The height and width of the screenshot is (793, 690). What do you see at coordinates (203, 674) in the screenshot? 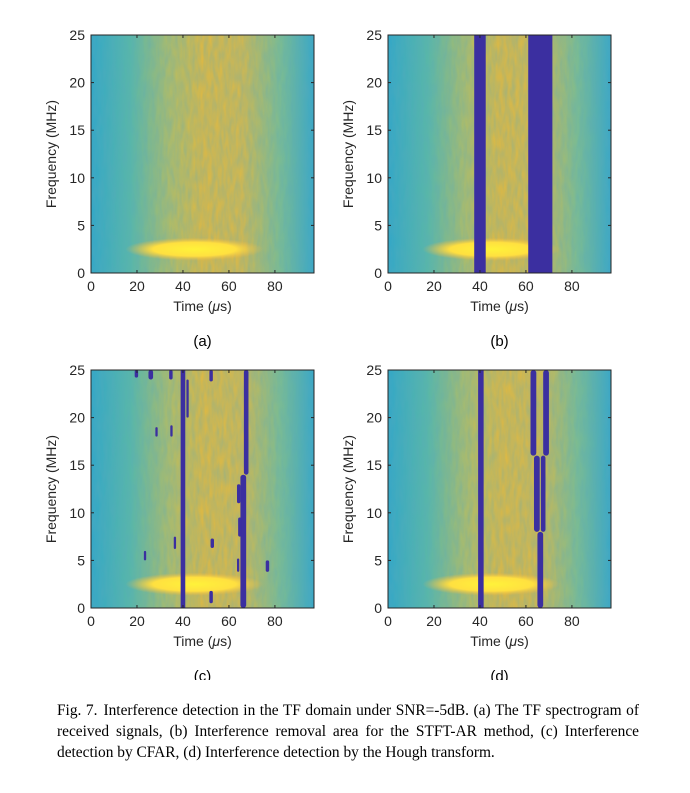
I see `panel-label: (c)` at bounding box center [203, 674].